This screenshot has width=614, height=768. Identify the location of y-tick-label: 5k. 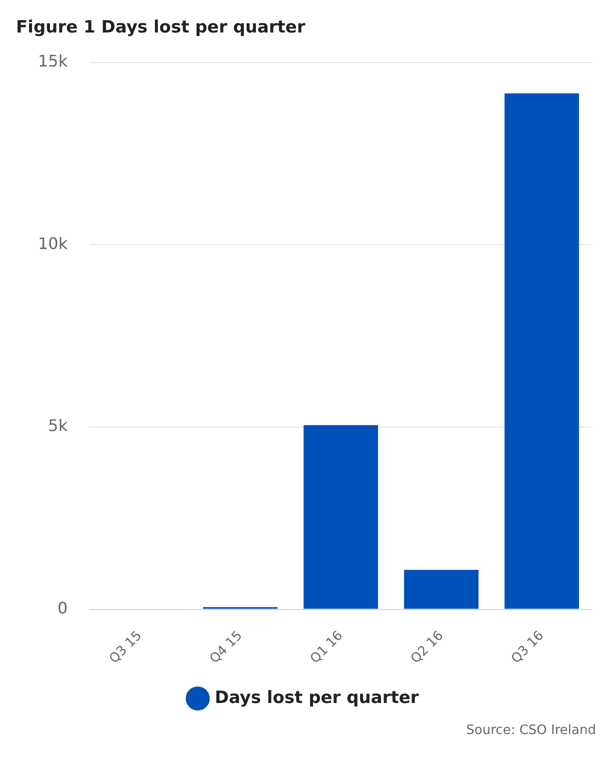
(58, 426).